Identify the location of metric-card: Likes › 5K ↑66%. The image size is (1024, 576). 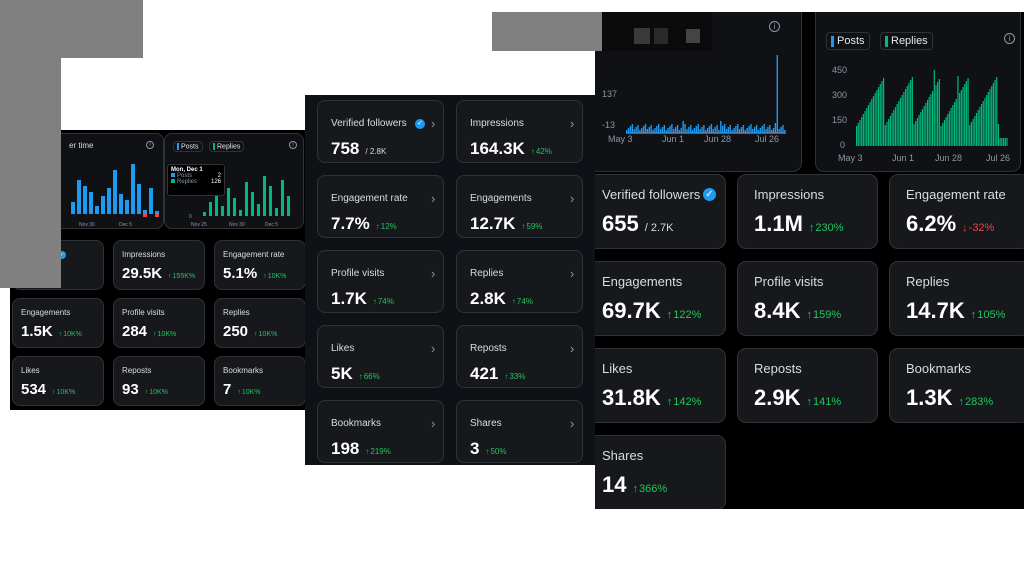
(380, 356).